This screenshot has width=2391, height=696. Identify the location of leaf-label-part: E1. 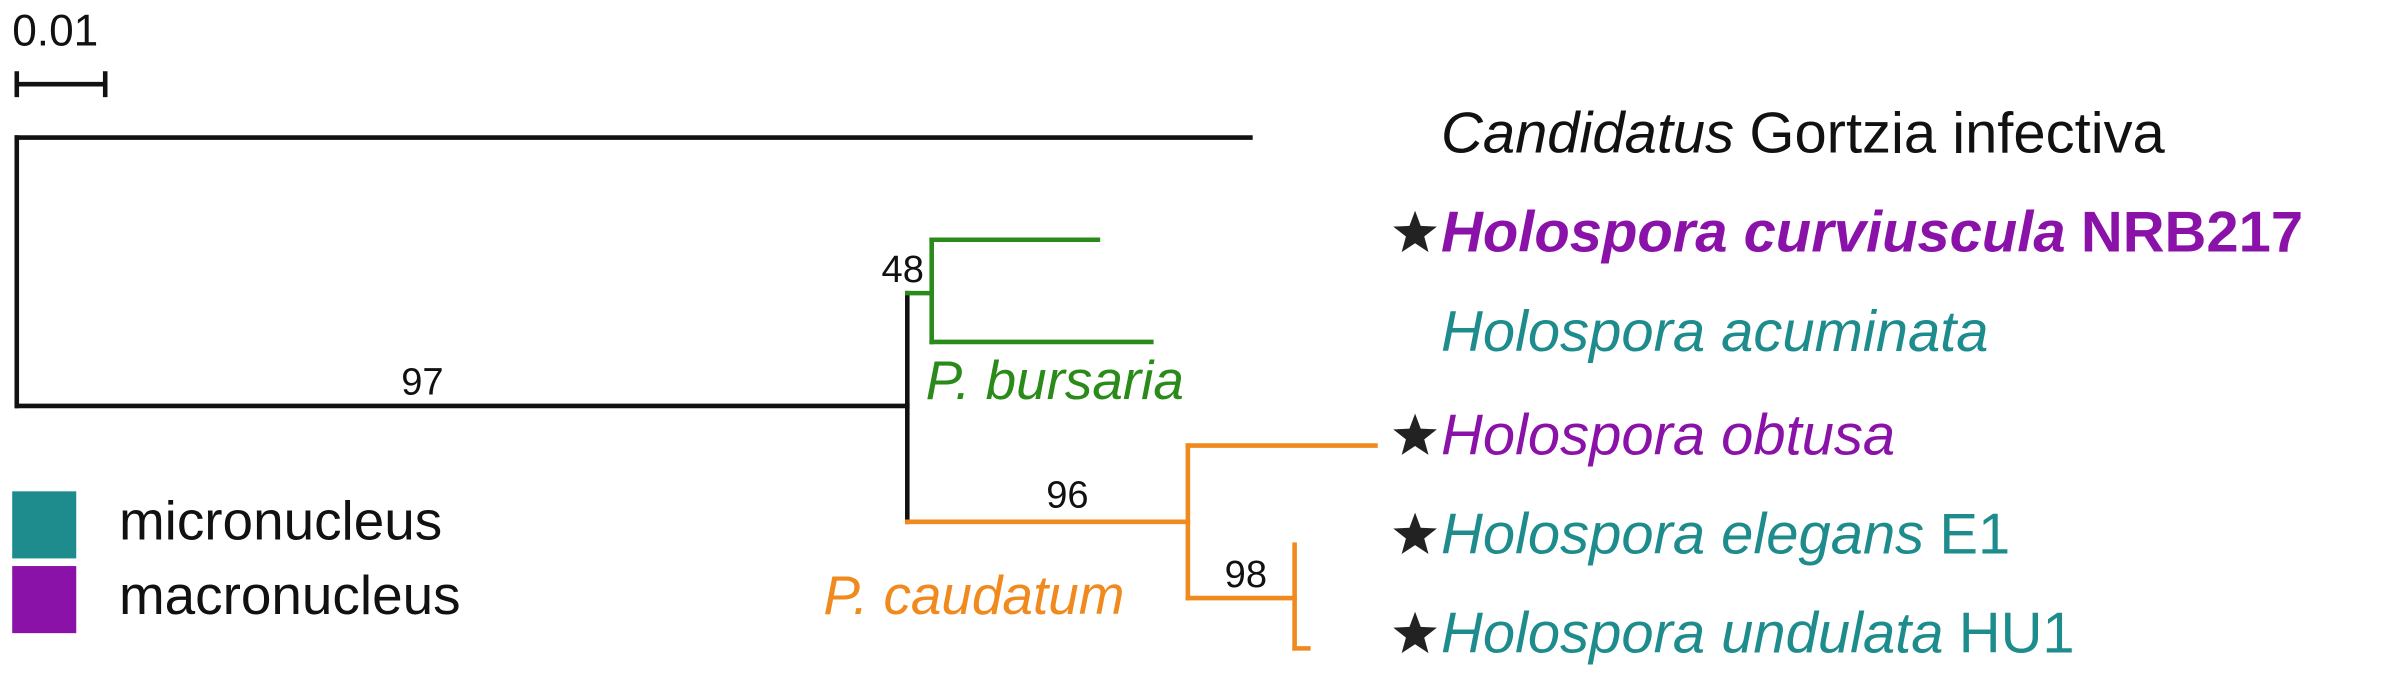
(1974, 535).